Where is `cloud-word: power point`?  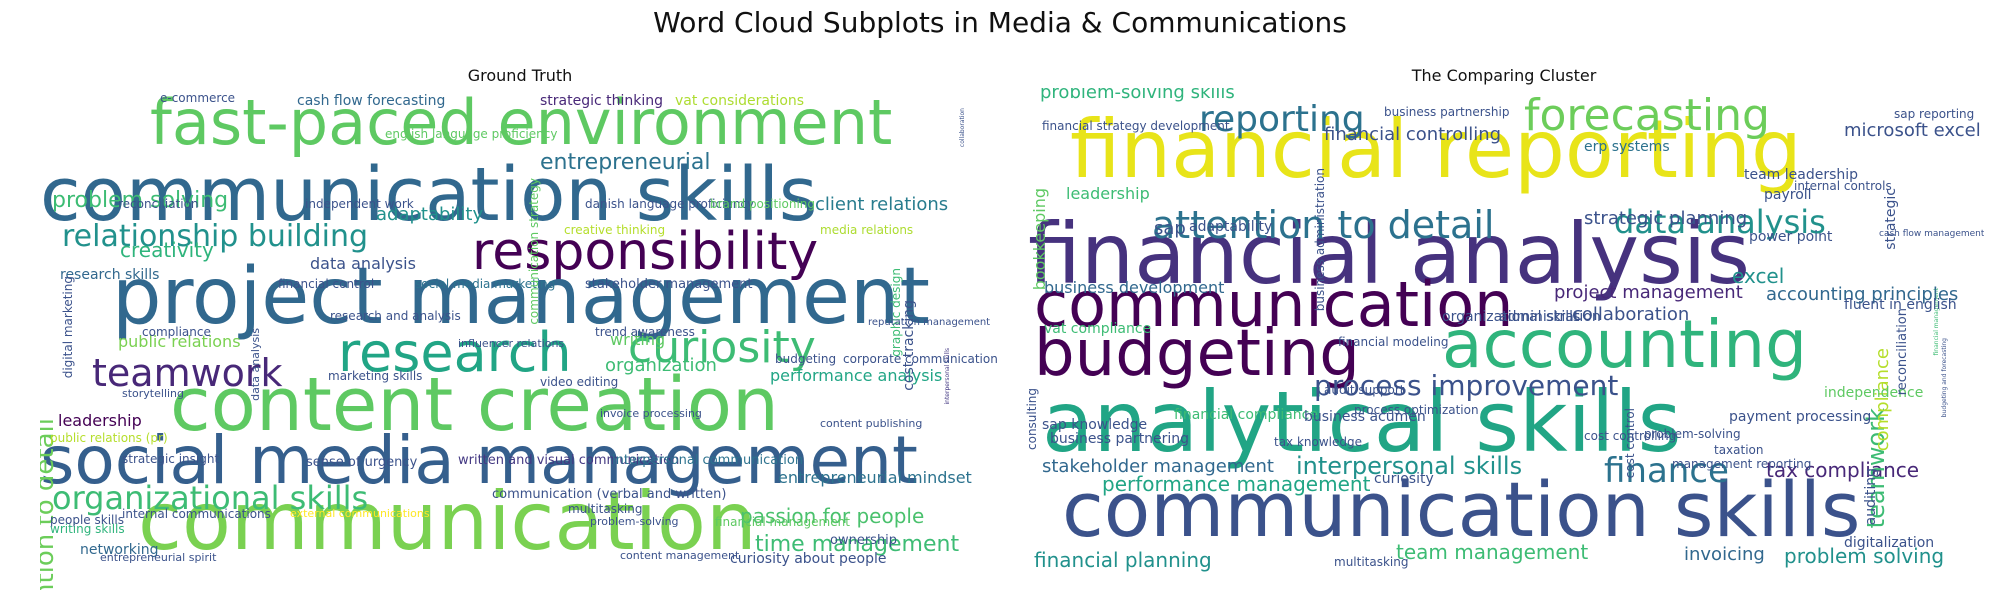 cloud-word: power point is located at coordinates (1791, 237).